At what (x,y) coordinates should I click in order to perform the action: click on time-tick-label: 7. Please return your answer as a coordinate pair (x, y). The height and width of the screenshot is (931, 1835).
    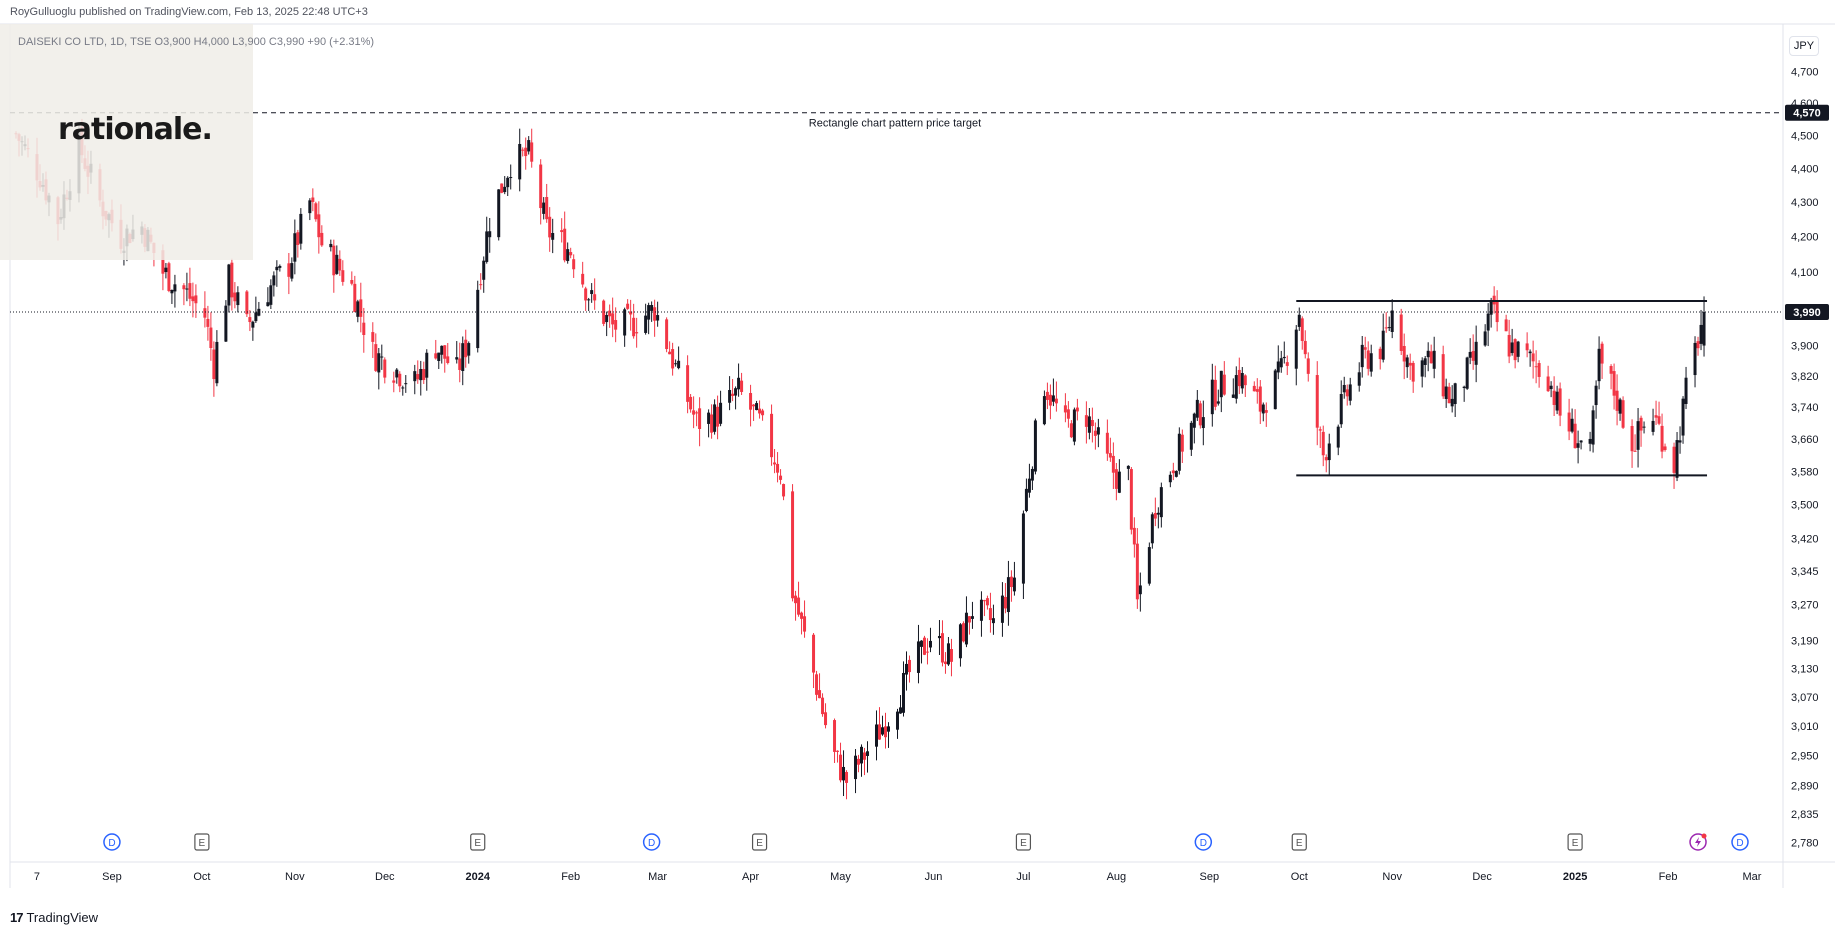
    Looking at the image, I should click on (37, 877).